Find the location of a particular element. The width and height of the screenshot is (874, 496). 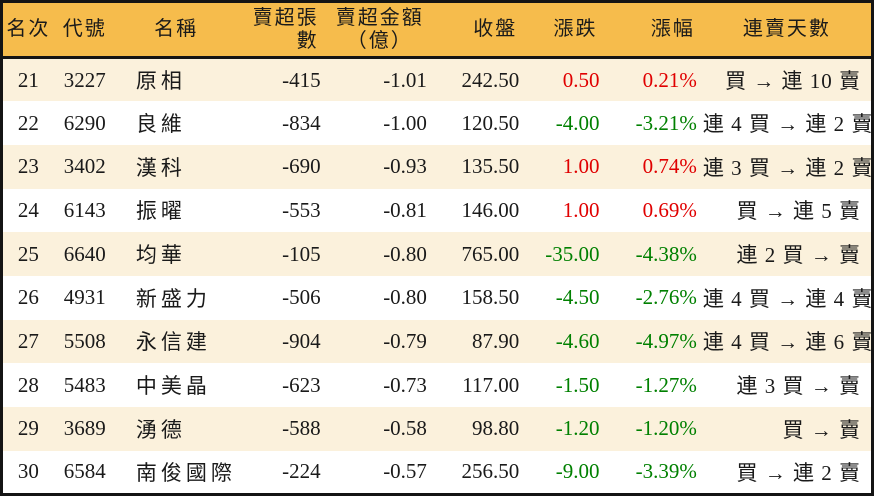

cell-streak: 連 4 買 → 連 6 賣 is located at coordinates (788, 342).